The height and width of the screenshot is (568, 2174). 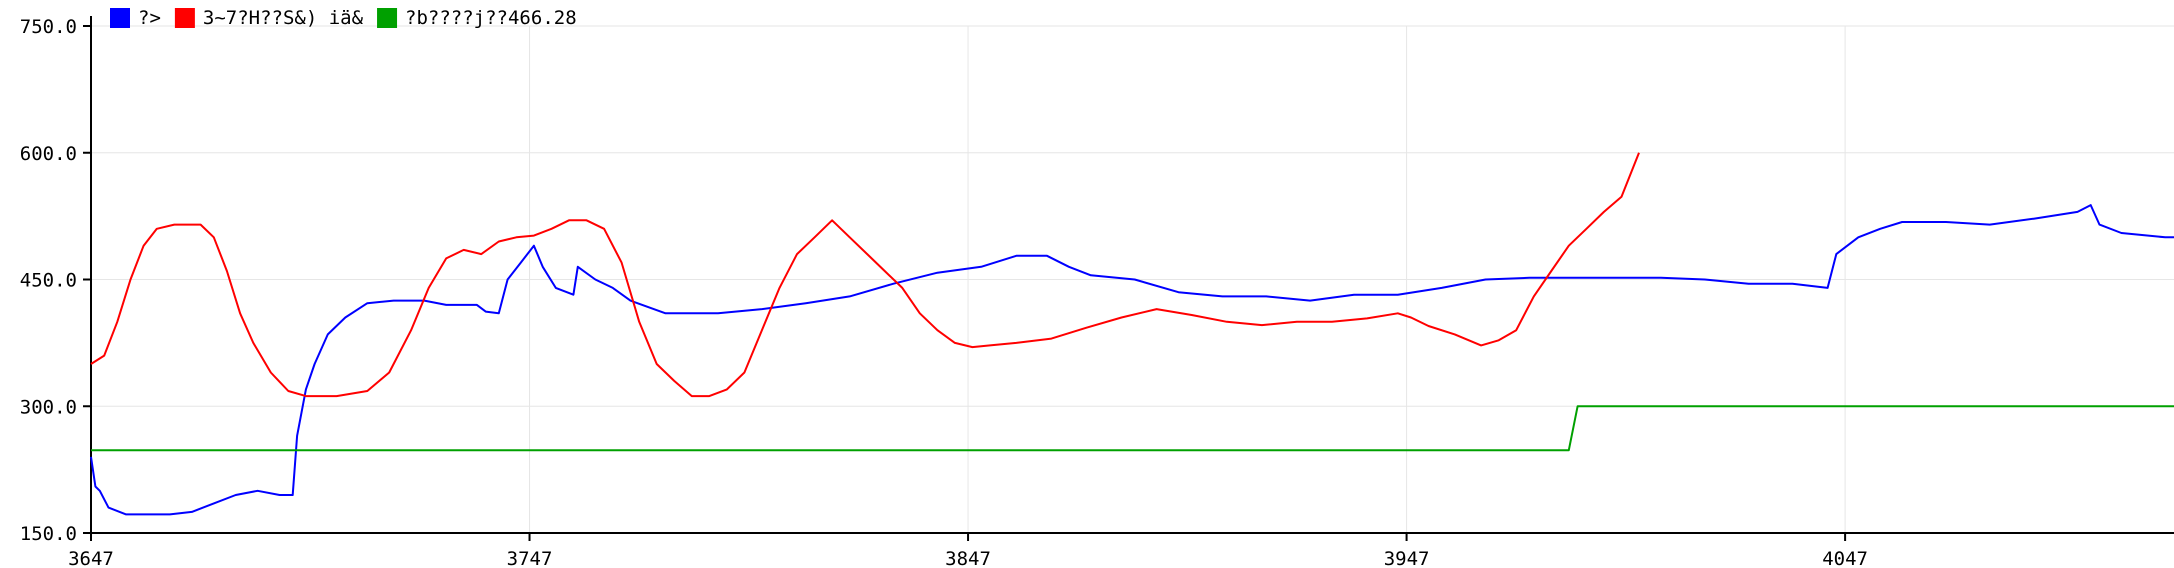 I want to click on x-tick-label: 3947, so click(x=1407, y=558).